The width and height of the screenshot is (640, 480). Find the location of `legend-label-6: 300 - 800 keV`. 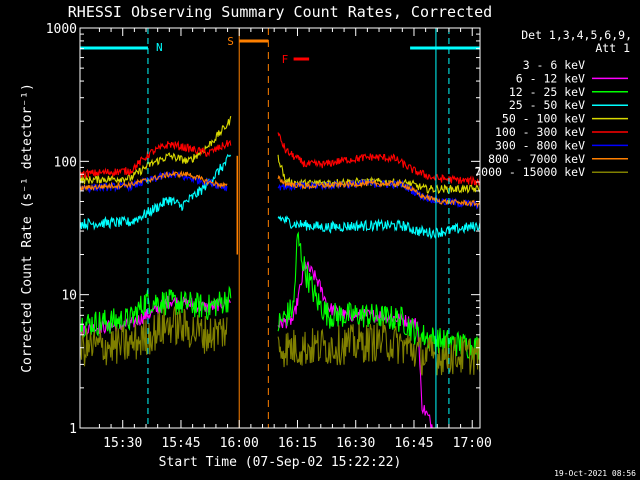

legend-label-6: 300 - 800 keV is located at coordinates (540, 145).